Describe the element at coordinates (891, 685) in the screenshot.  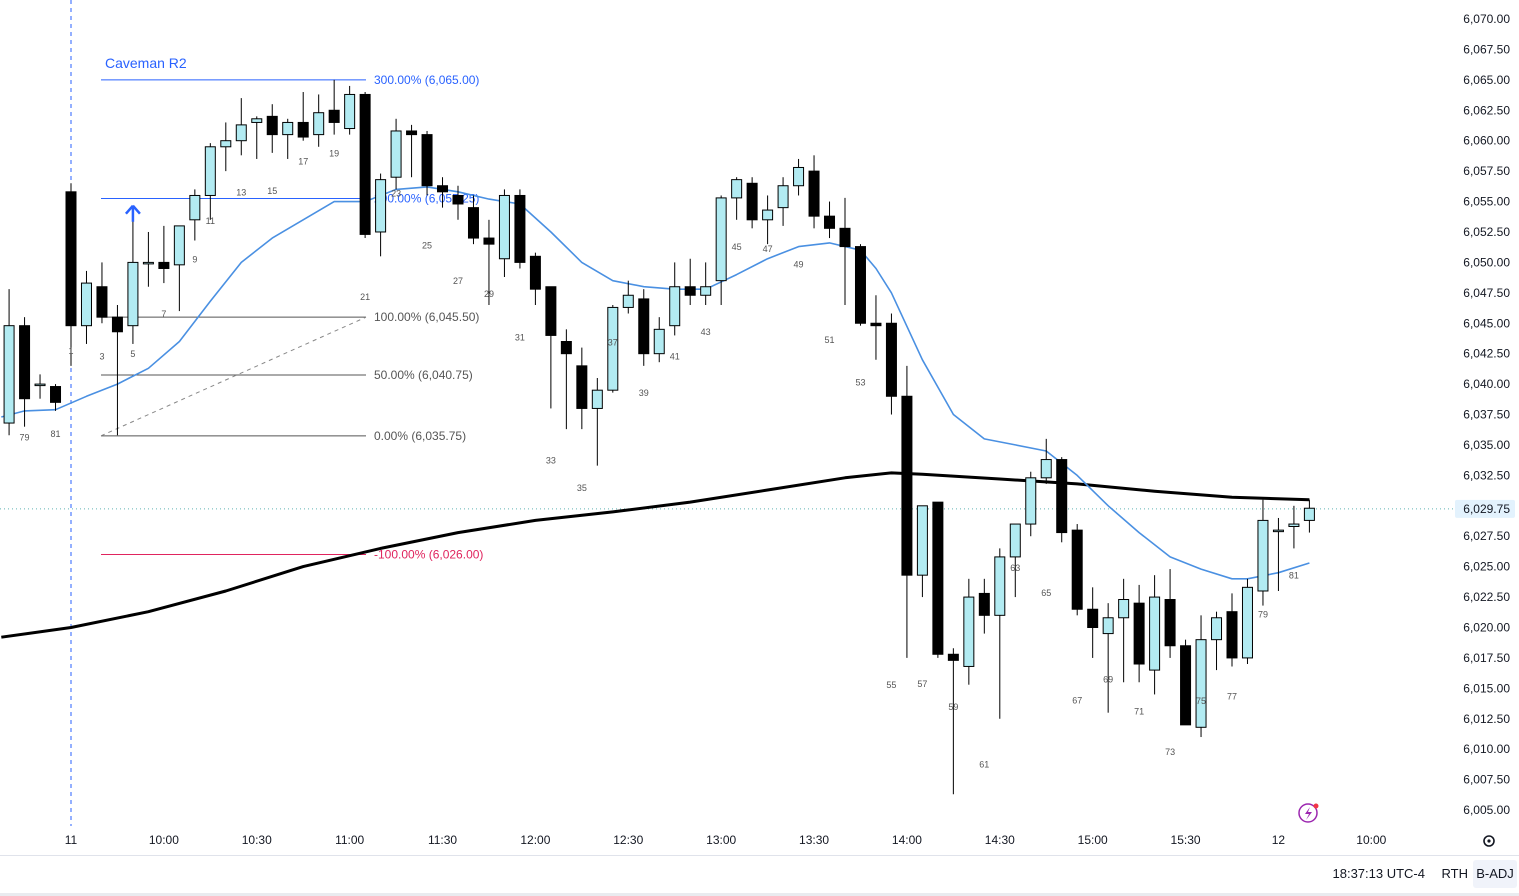
I see `bar-number: 55` at that location.